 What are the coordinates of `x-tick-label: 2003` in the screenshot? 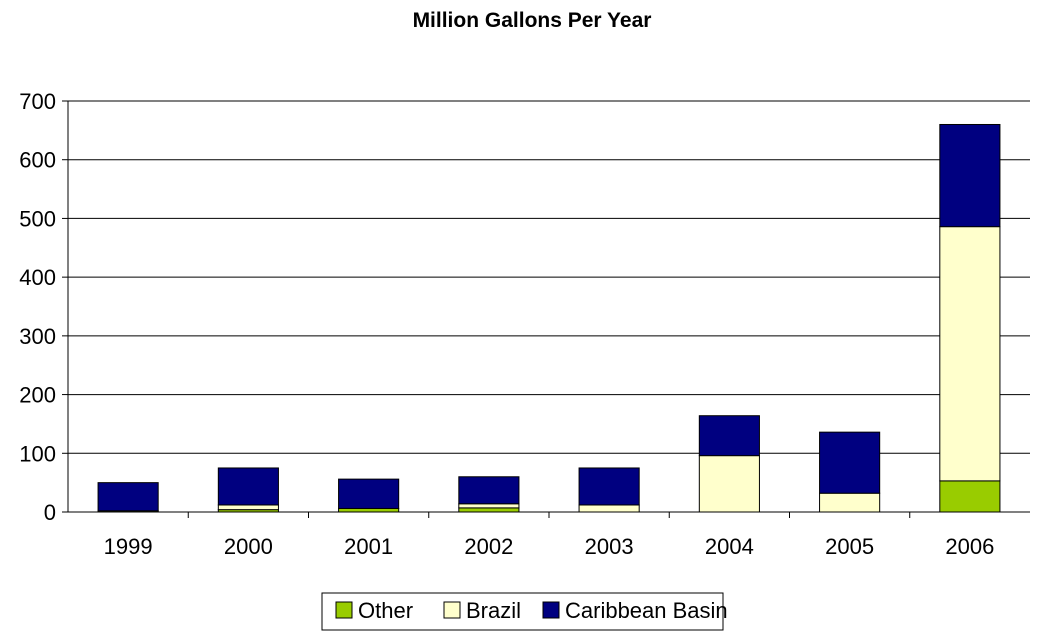 It's located at (609, 546).